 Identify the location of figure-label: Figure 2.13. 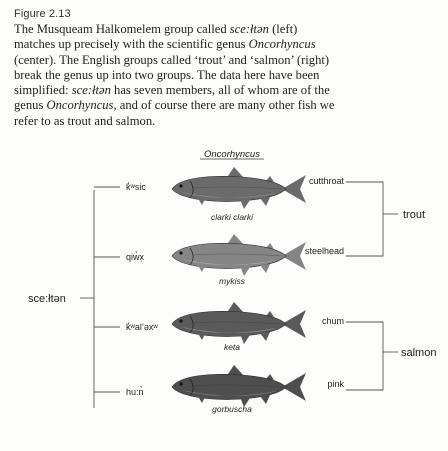
(42, 14).